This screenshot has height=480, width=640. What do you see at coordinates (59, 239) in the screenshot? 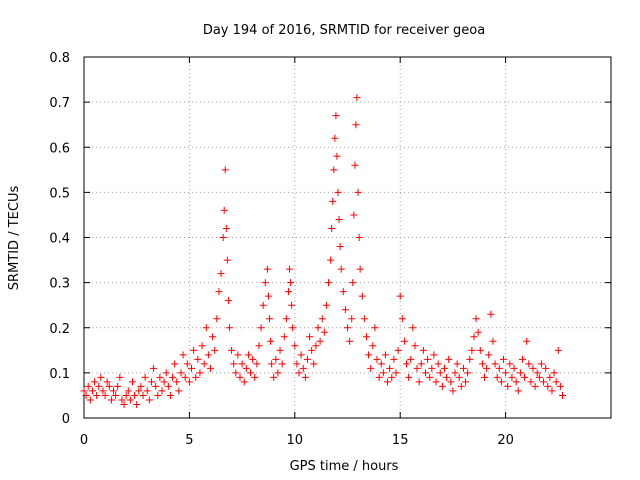
I see `y-tick-label: 0.4` at bounding box center [59, 239].